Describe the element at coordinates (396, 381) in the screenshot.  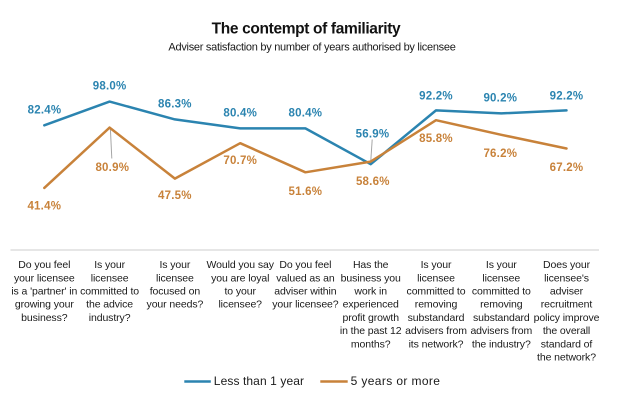
I see `svg-text: 5 years or more` at that location.